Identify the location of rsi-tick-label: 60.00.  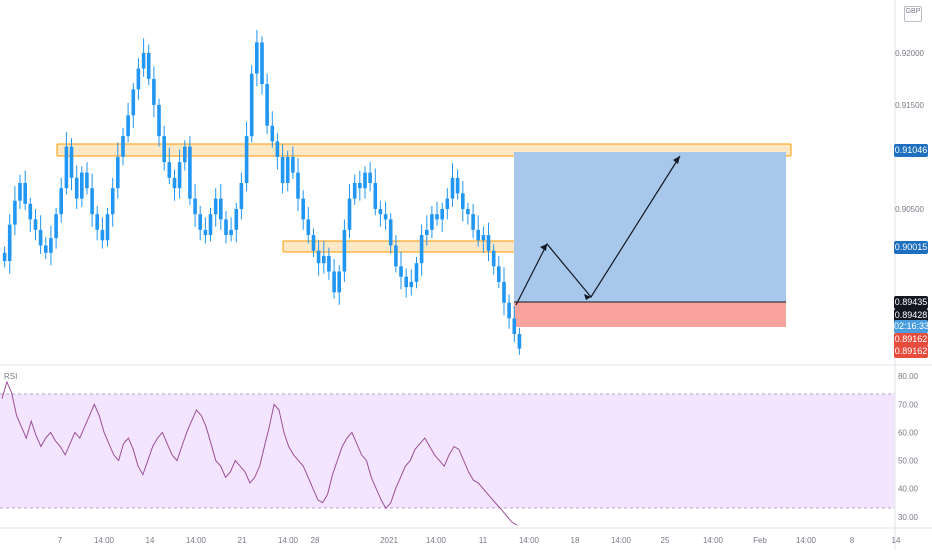
(908, 432).